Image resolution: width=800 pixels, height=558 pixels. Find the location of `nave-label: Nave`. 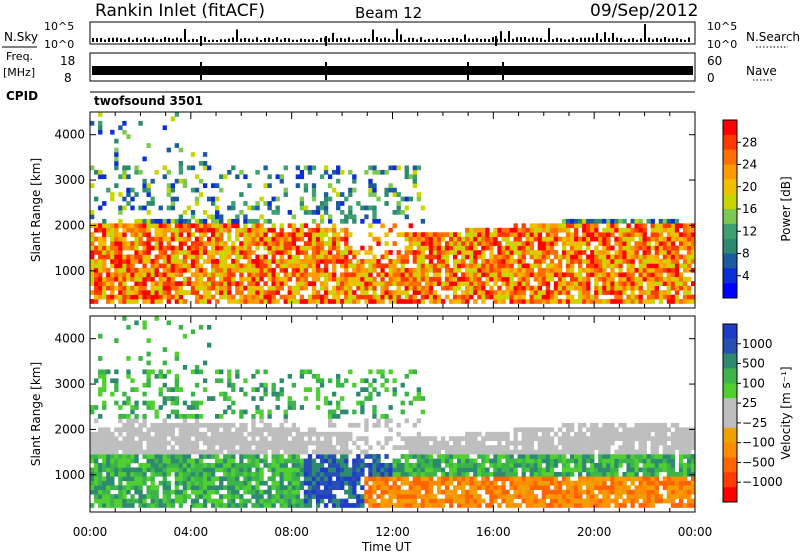

nave-label: Nave is located at coordinates (761, 71).